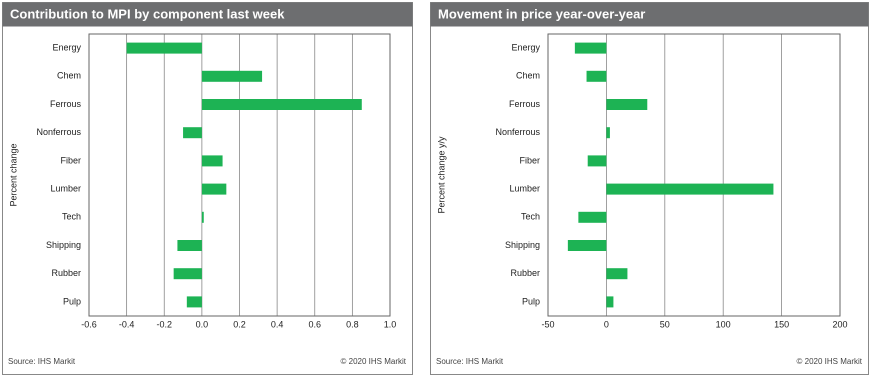 The width and height of the screenshot is (876, 384). I want to click on y-axis-label: Percent change y/y, so click(441, 175).